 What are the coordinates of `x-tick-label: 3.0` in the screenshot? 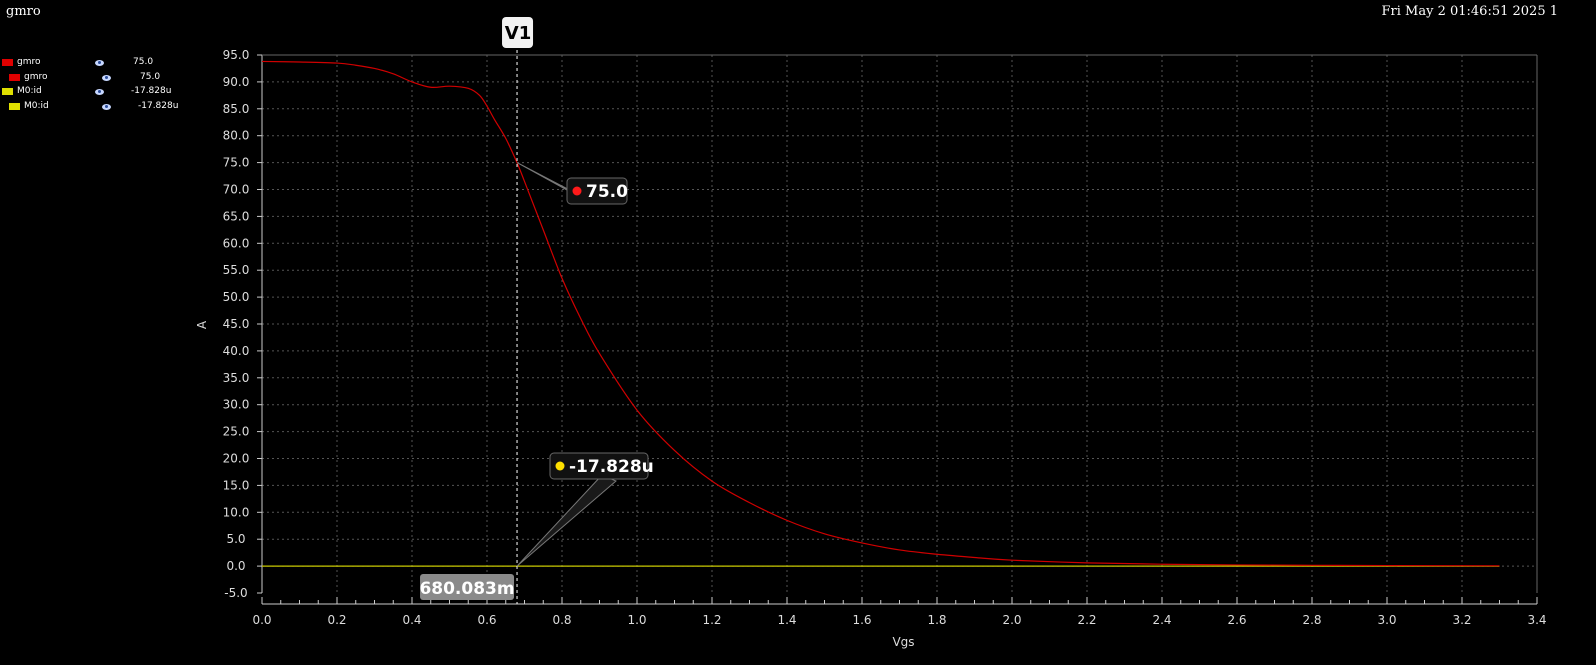 It's located at (1386, 620).